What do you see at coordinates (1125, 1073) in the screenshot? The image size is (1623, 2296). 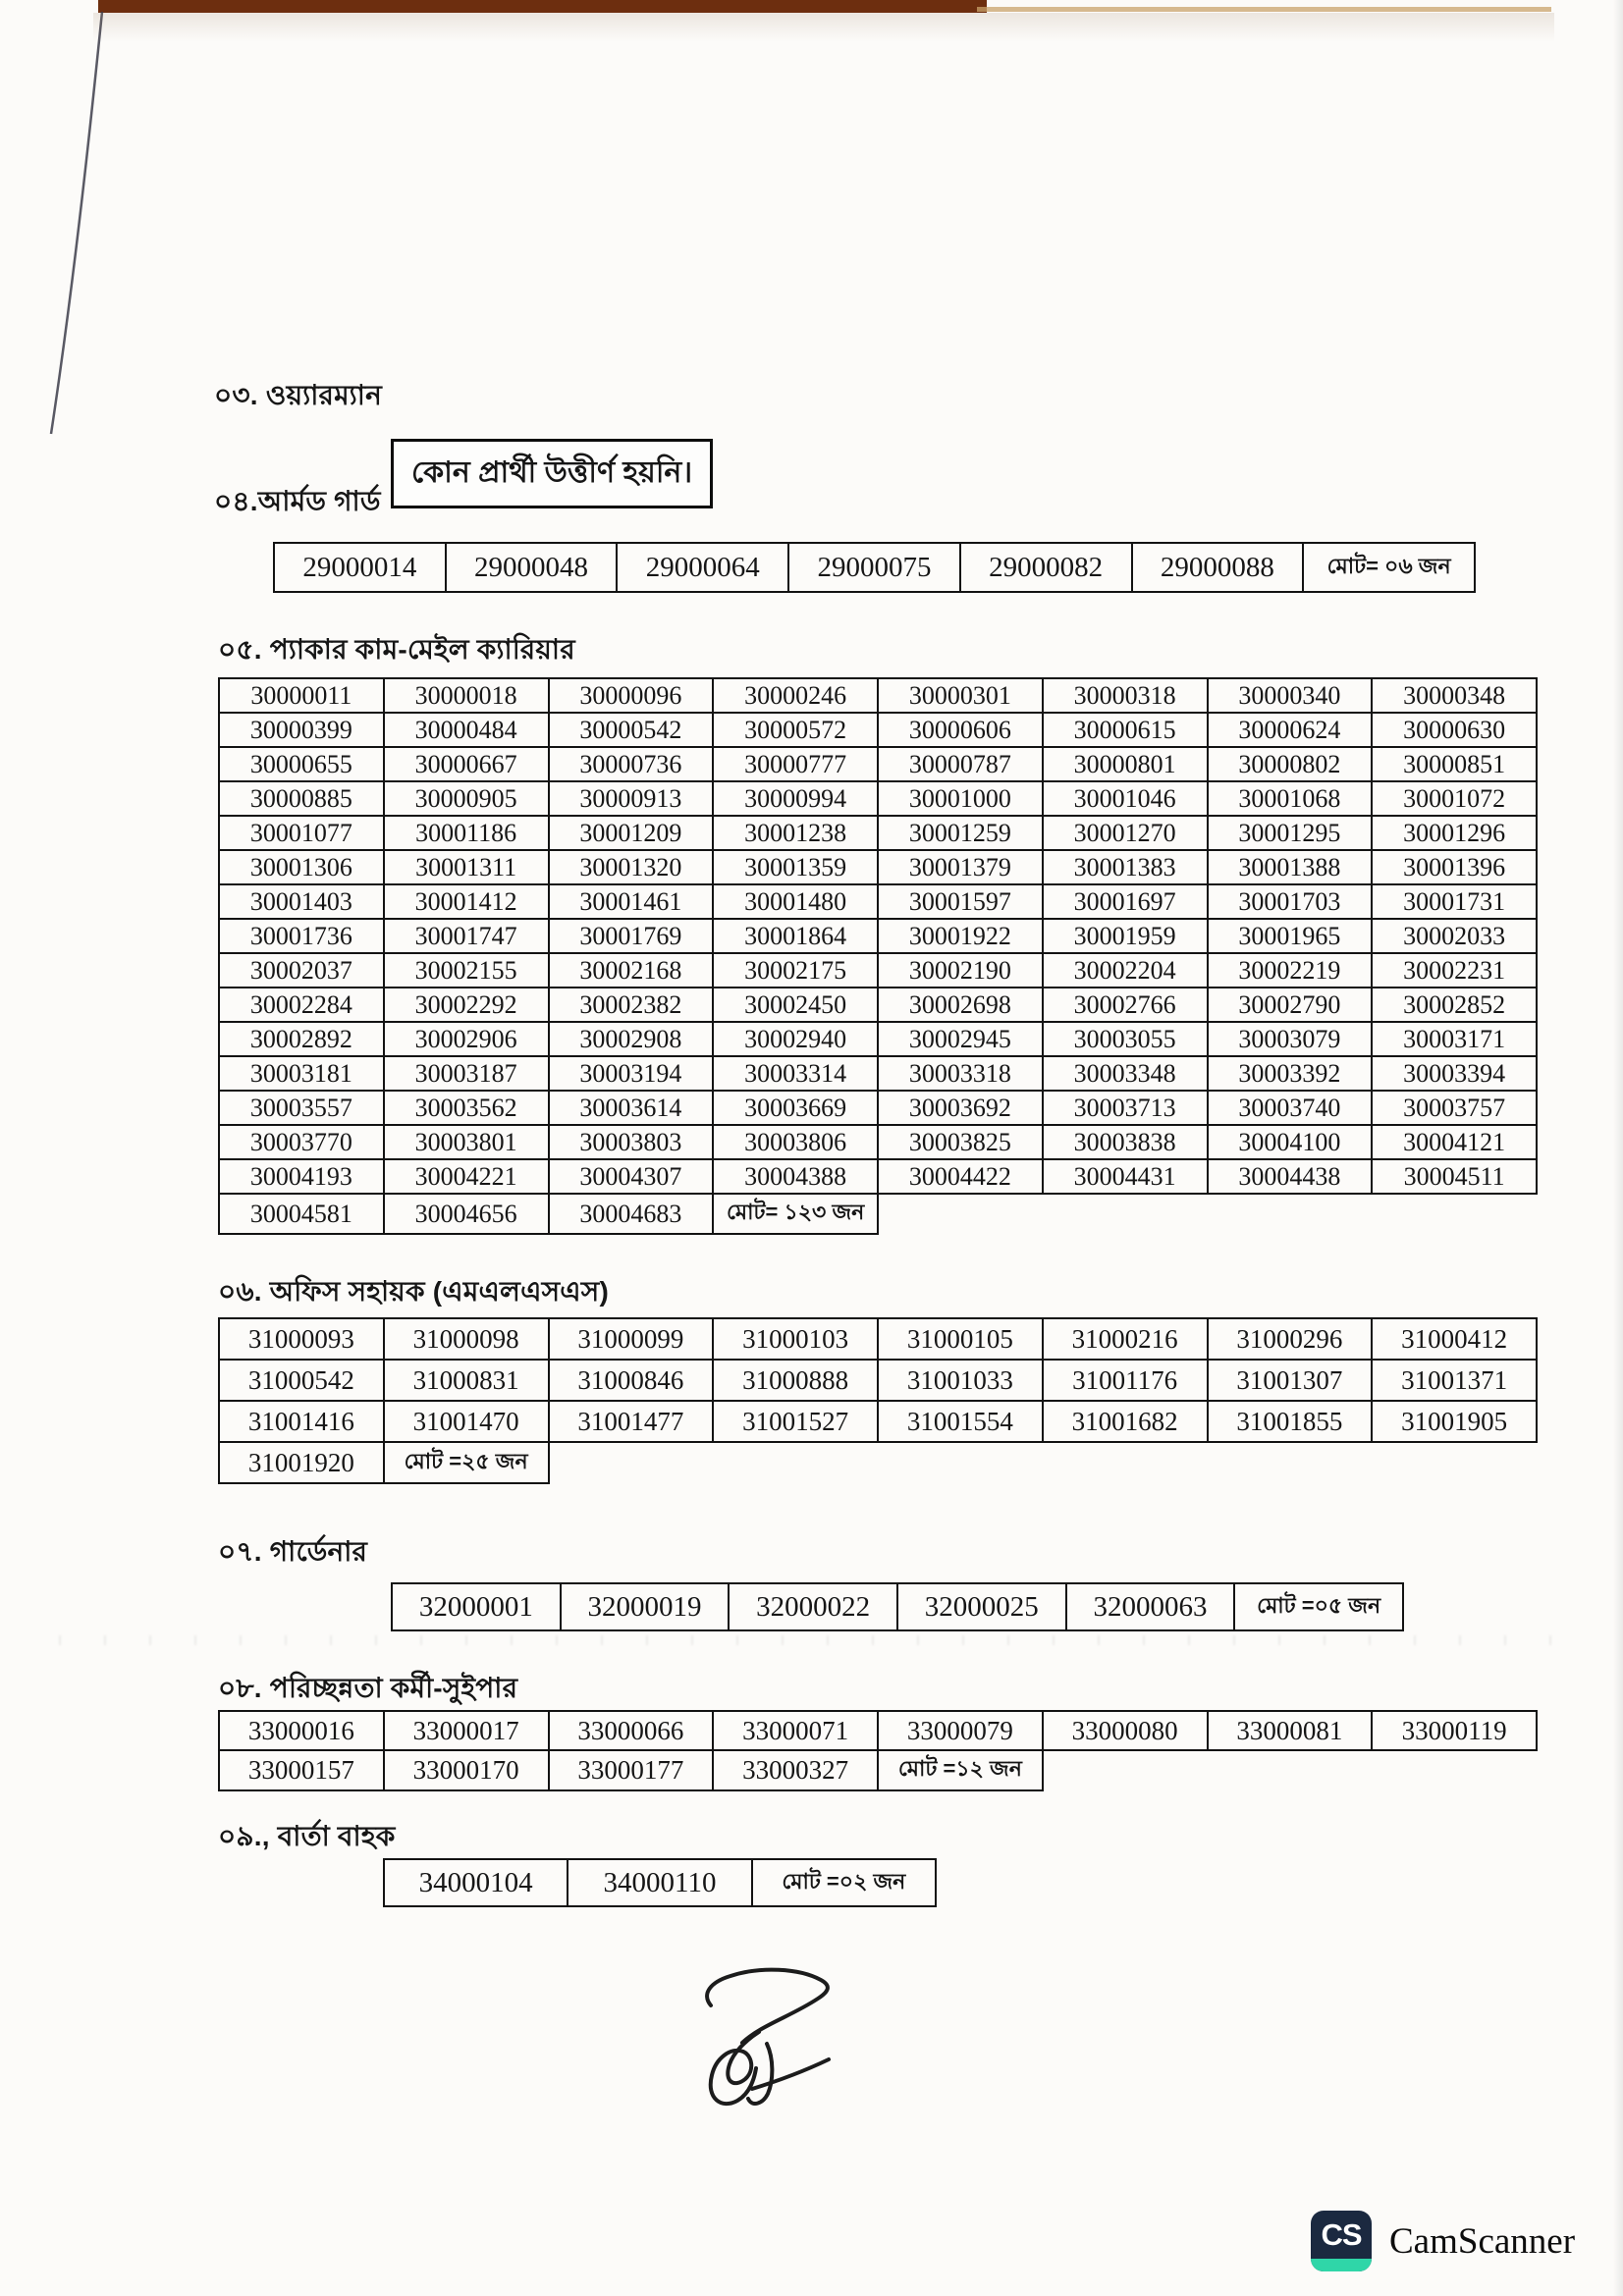 I see `roll-number-cell: 30003348` at bounding box center [1125, 1073].